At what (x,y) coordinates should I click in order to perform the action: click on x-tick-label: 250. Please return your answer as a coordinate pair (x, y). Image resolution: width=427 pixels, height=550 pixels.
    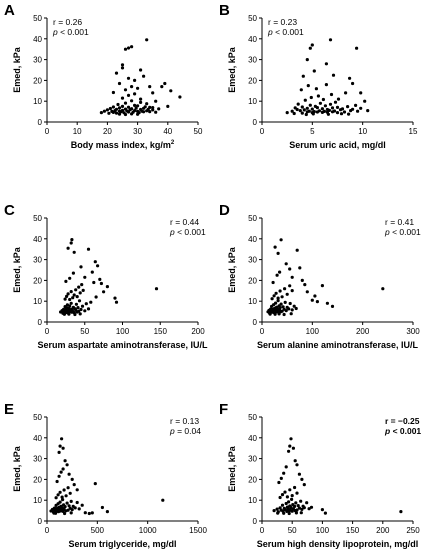
    Looking at the image, I should click on (413, 530).